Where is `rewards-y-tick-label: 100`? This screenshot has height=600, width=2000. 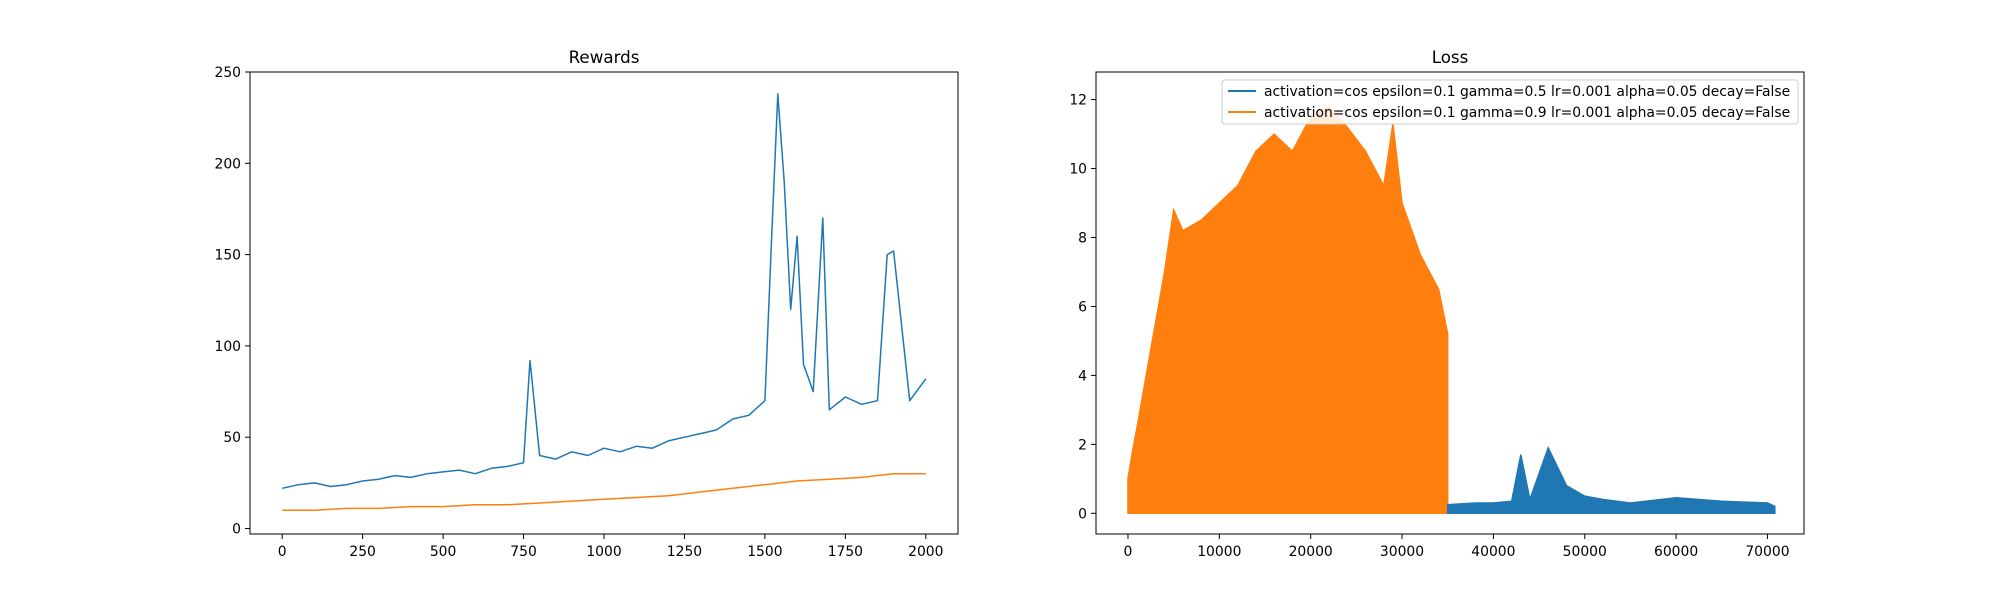 rewards-y-tick-label: 100 is located at coordinates (227, 347).